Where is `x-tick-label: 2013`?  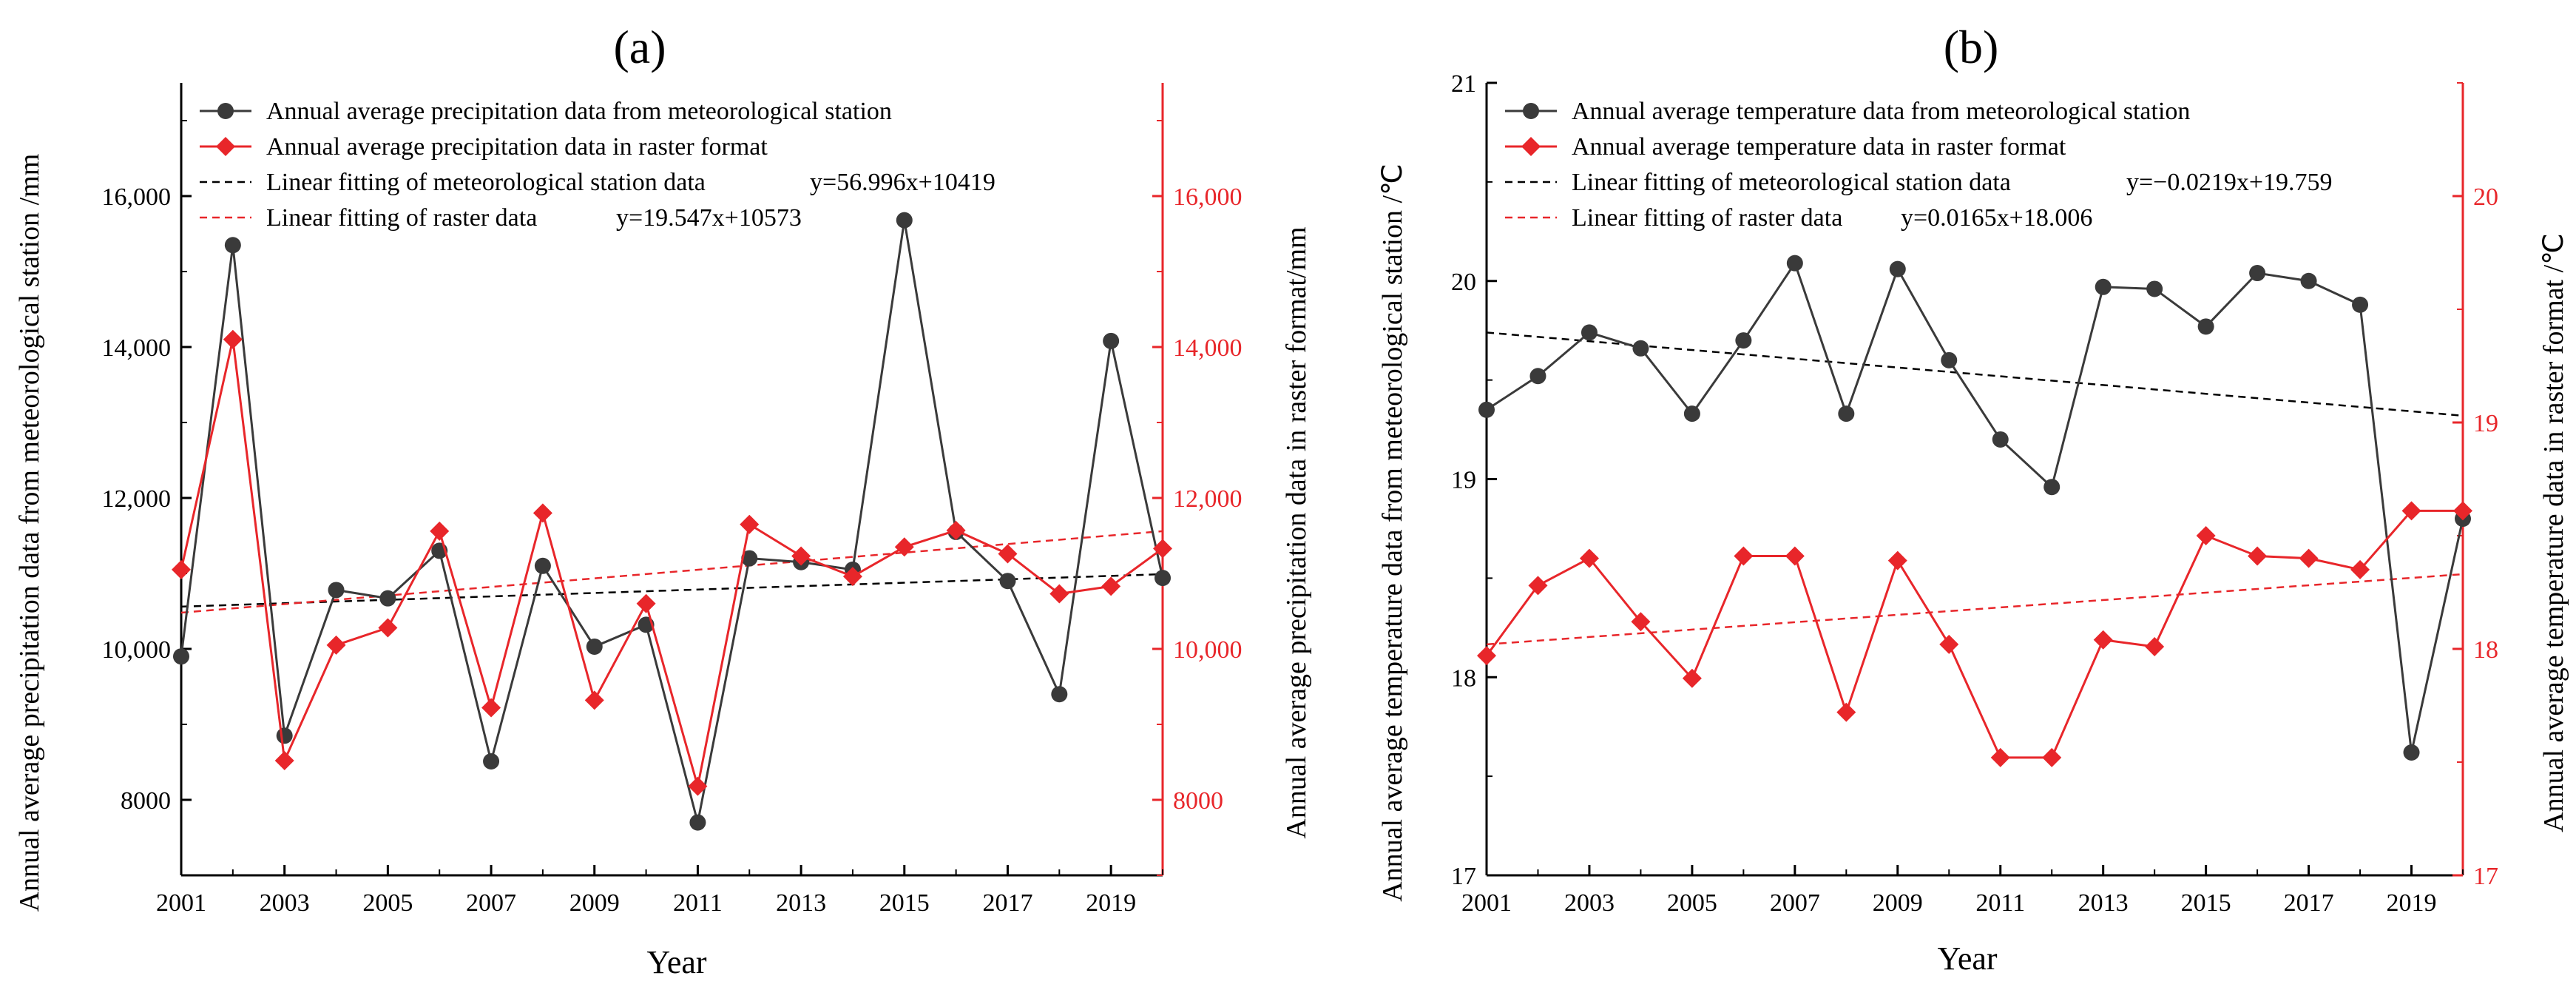 x-tick-label: 2013 is located at coordinates (2103, 903).